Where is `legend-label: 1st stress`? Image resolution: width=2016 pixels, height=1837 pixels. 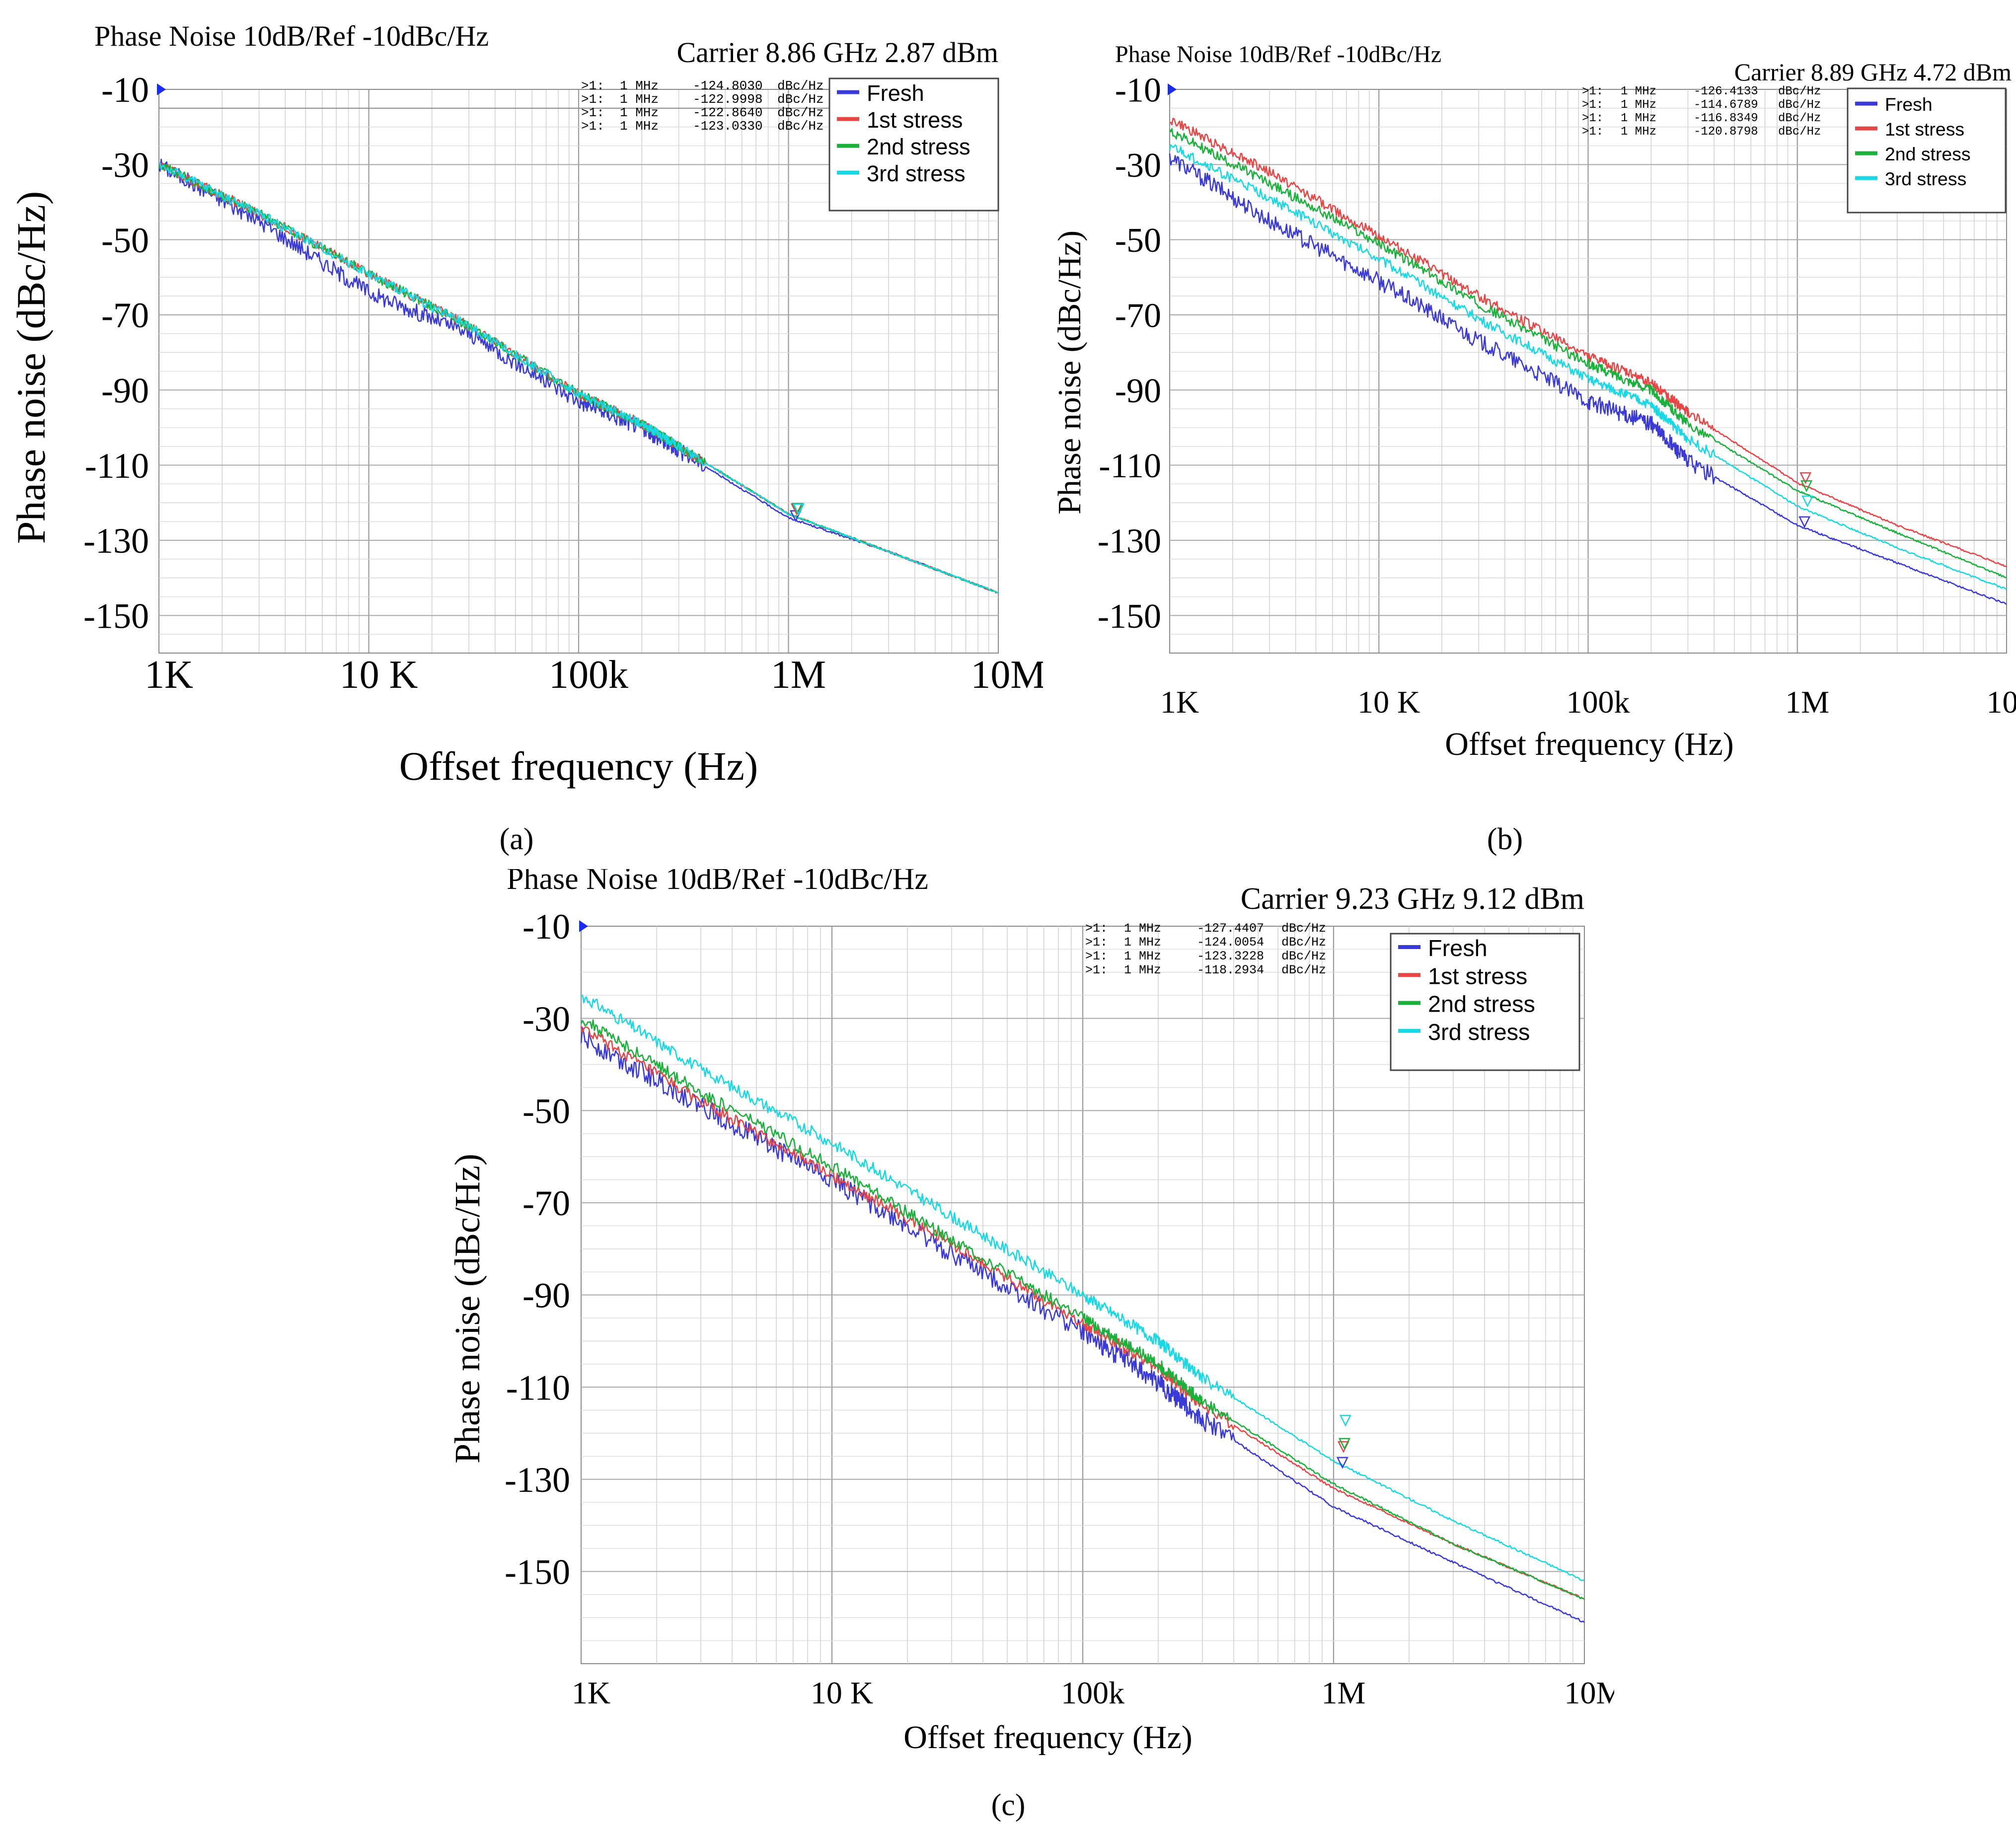
legend-label: 1st stress is located at coordinates (1925, 129).